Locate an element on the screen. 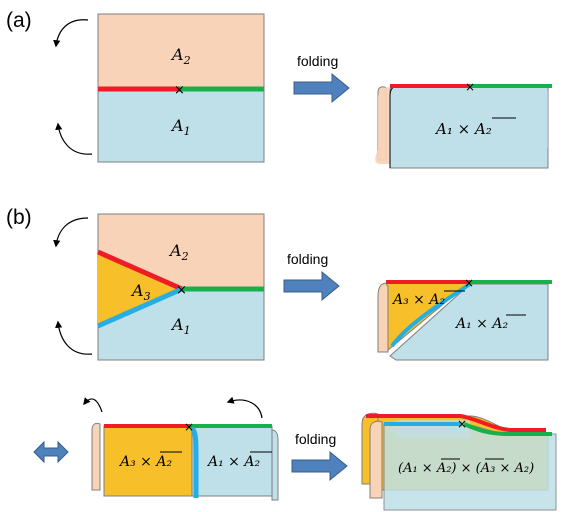 The height and width of the screenshot is (512, 562). fully-folded-result: × (A₁ × A₂) × (A₃ × A₂) is located at coordinates (459, 461).